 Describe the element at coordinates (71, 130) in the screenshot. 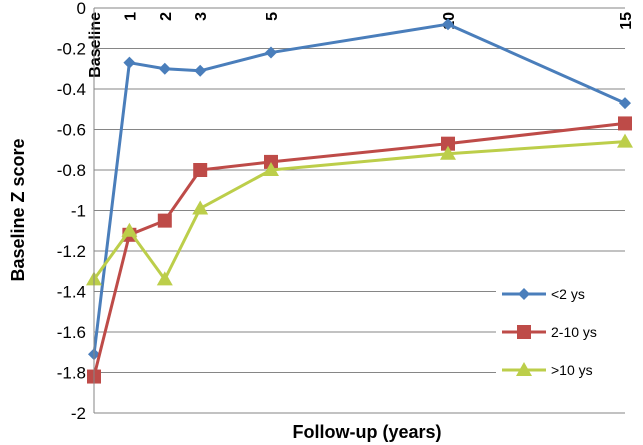

I see `y-tick-label: -0.6` at that location.